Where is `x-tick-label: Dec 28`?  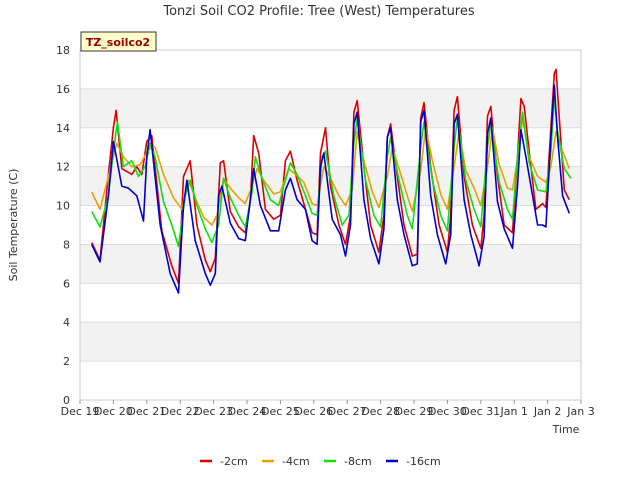 x-tick-label: Dec 28 is located at coordinates (380, 411).